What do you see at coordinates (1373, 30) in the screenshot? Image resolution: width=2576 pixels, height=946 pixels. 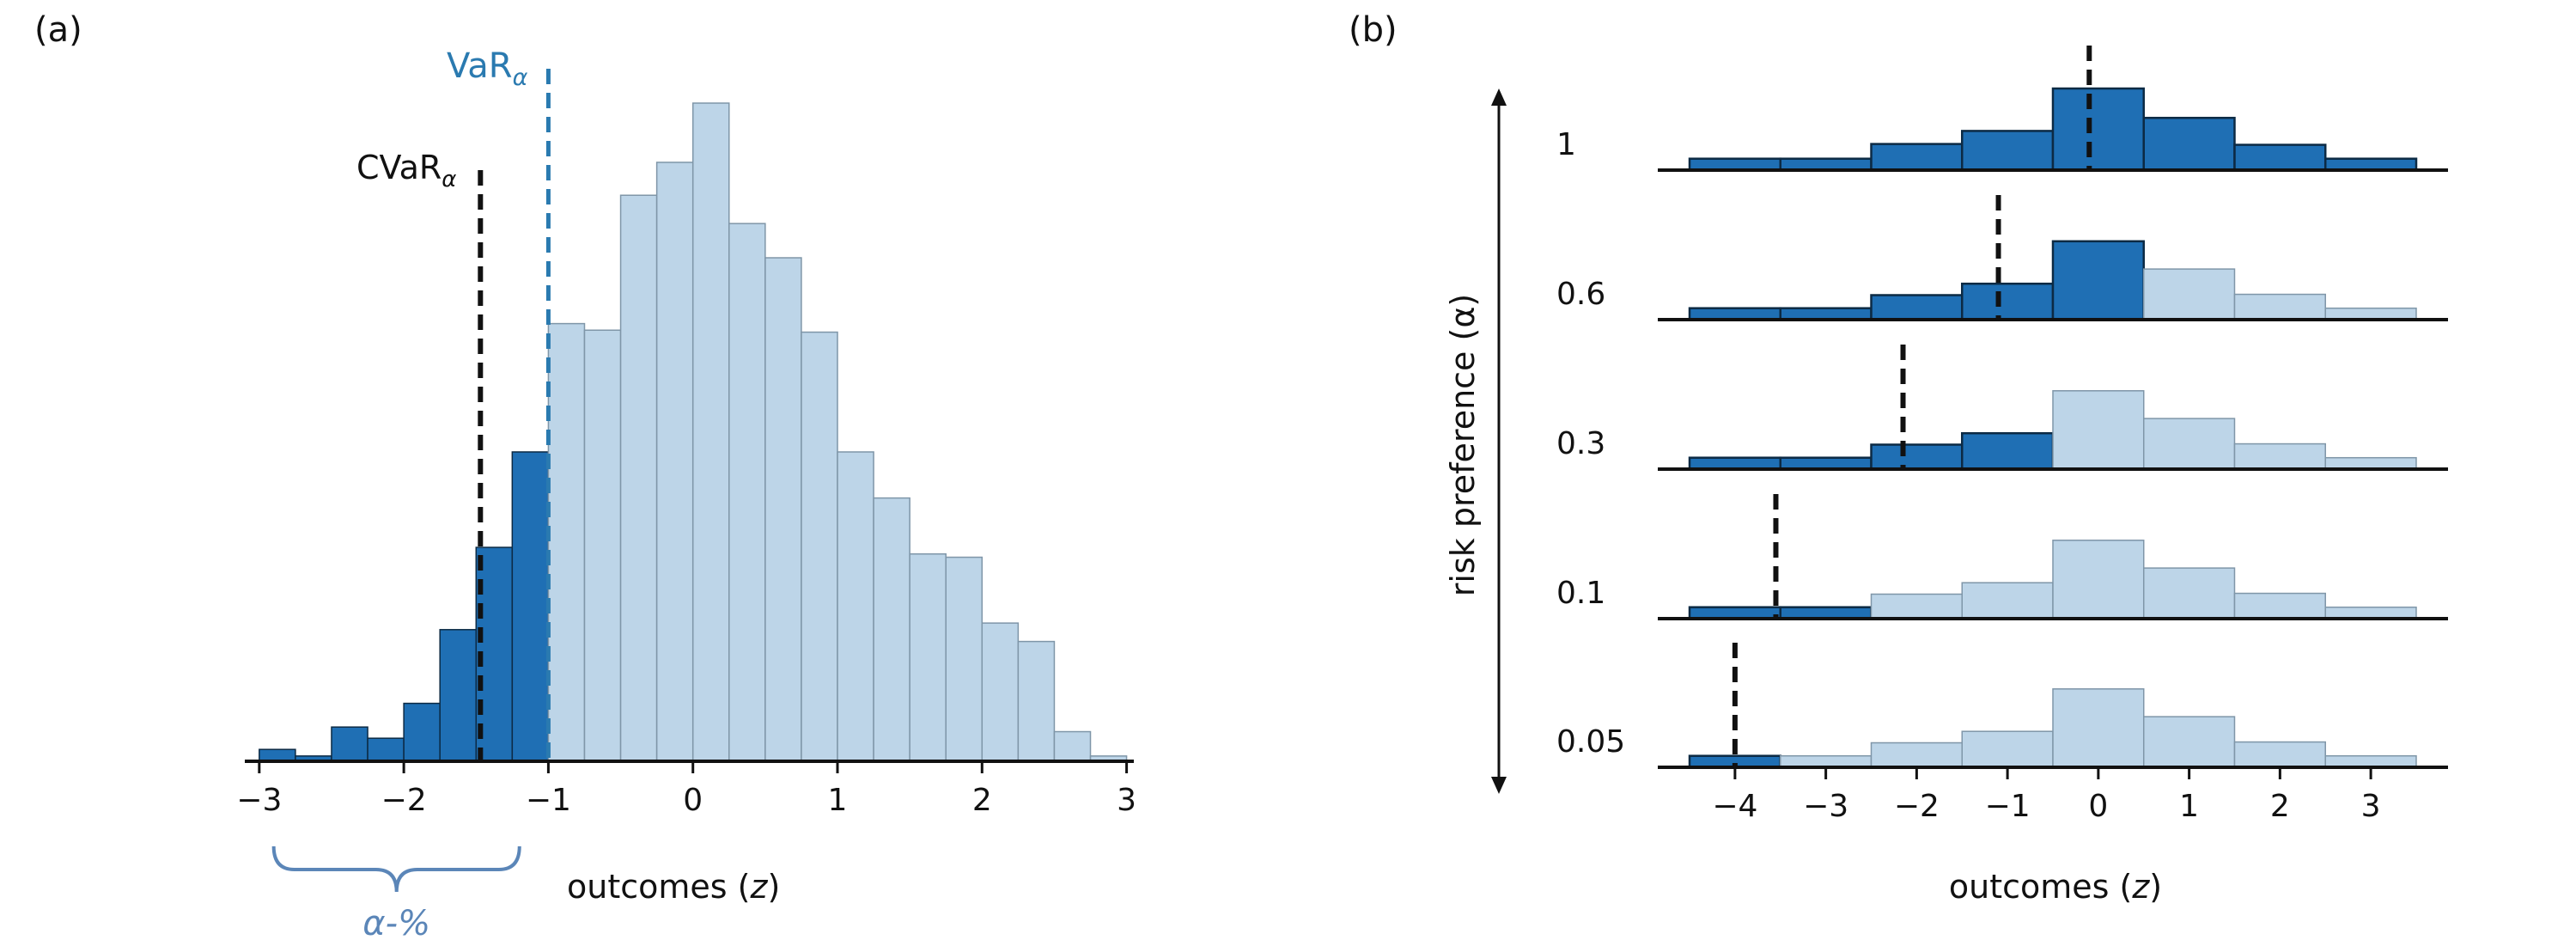 I see `panel-b-label: (b)` at bounding box center [1373, 30].